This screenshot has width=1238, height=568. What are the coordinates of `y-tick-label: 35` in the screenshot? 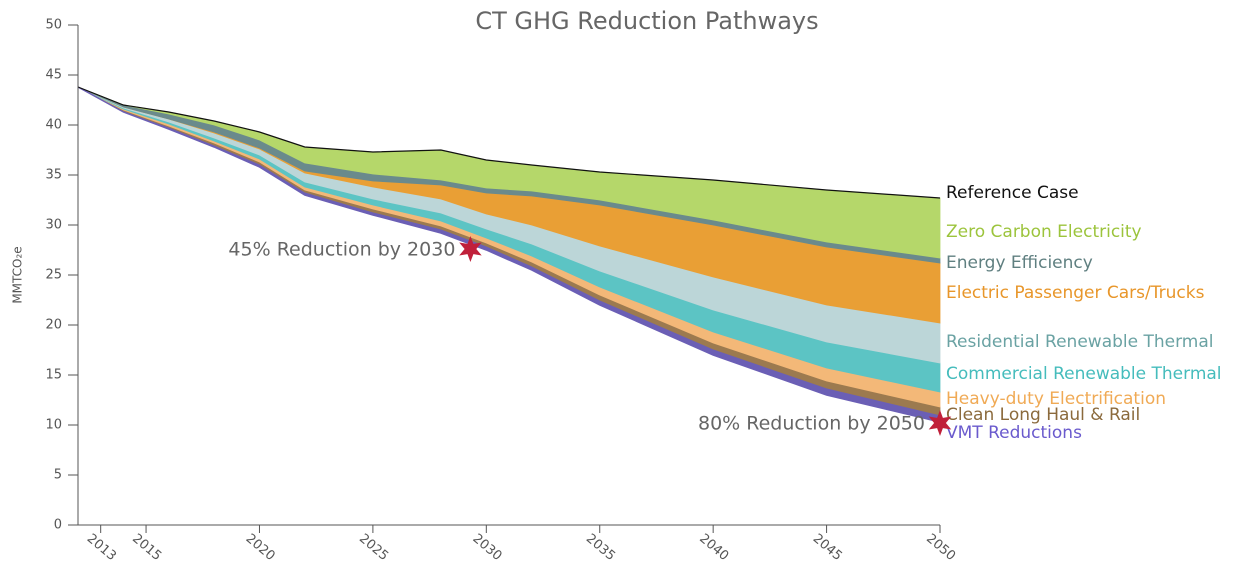 It's located at (53, 175).